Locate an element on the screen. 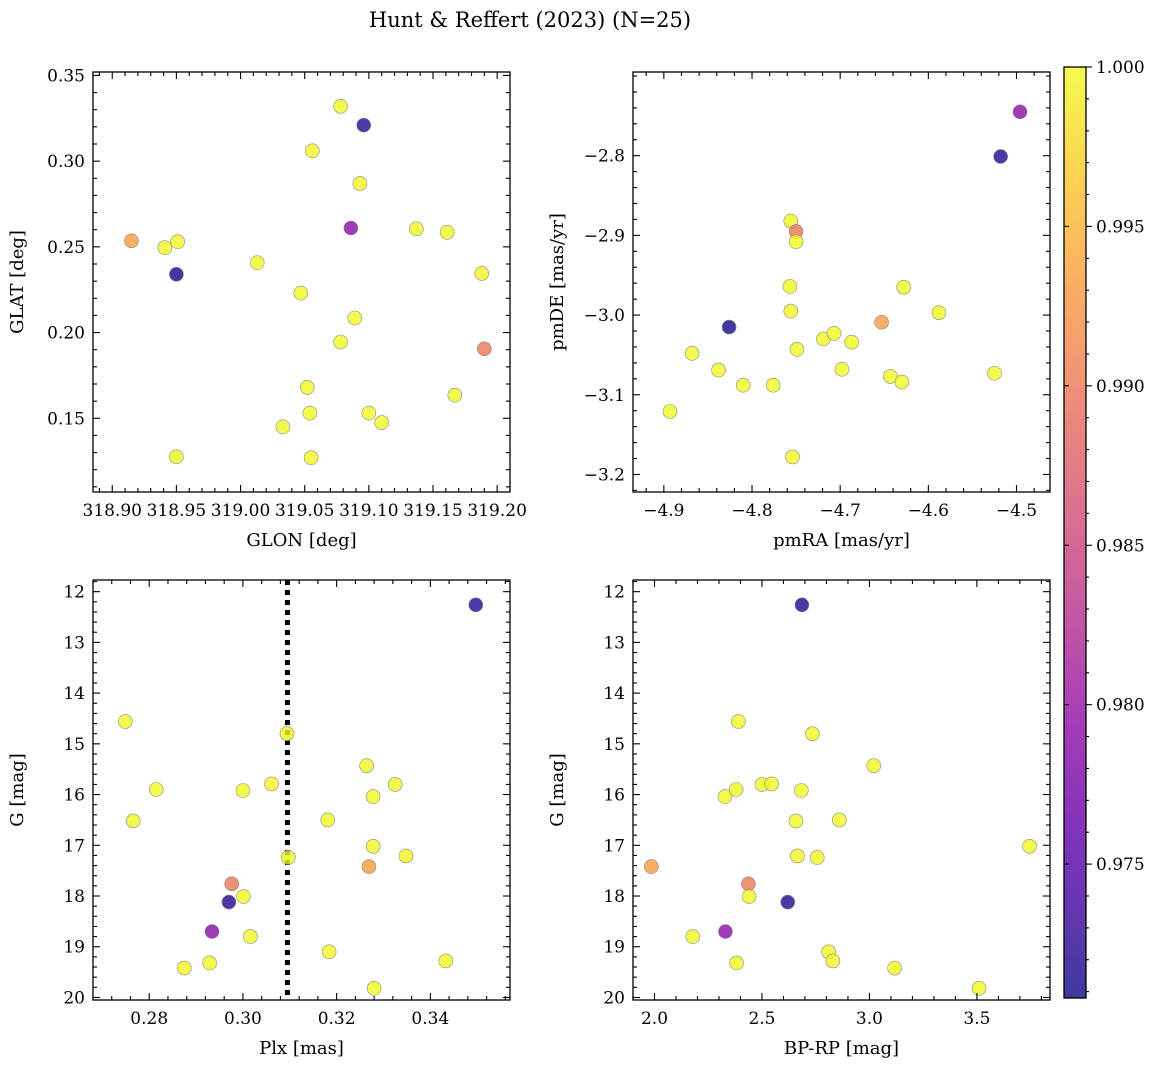  y-axis-label: G [mag] is located at coordinates (17, 789).